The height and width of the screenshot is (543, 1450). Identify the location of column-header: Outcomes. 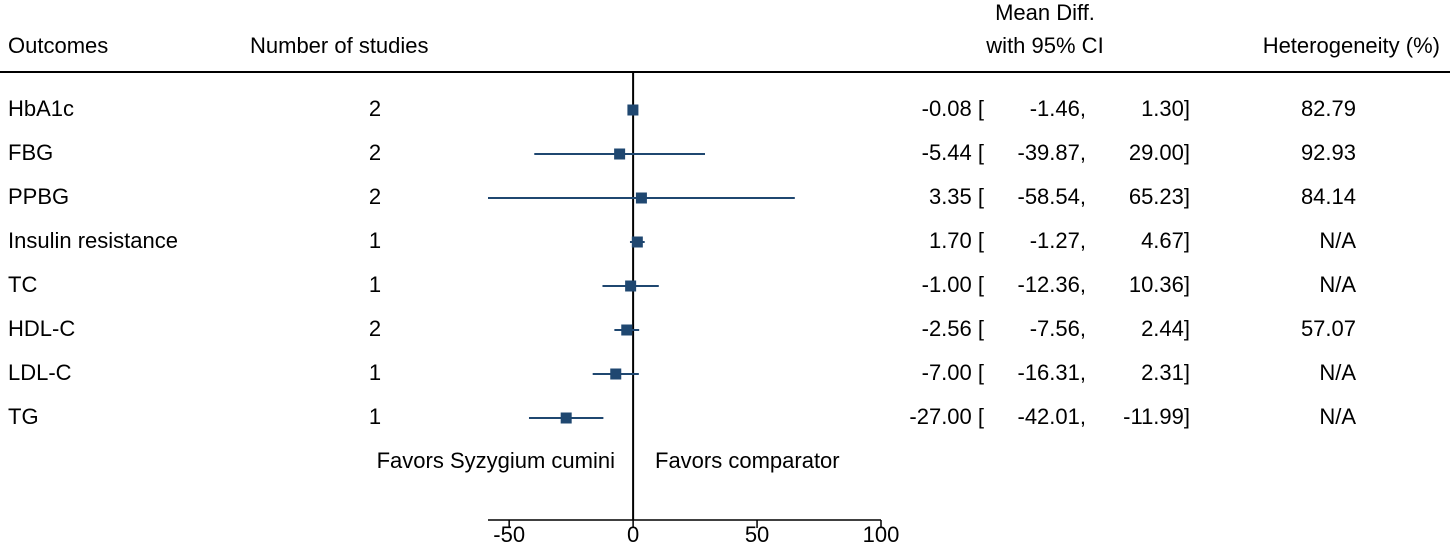
(58, 45).